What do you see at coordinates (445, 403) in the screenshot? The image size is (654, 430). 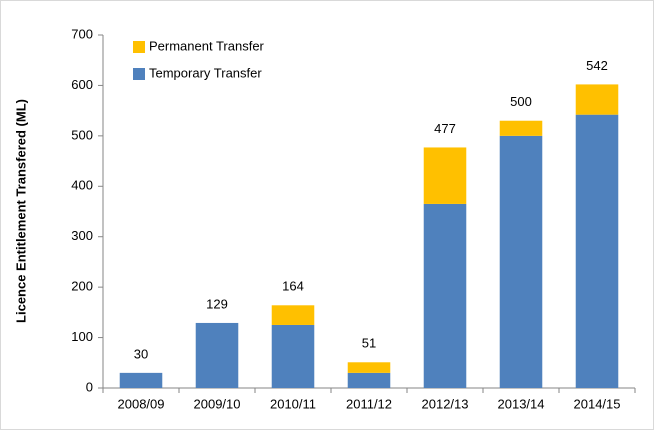 I see `x-tick-label: 2012/13` at bounding box center [445, 403].